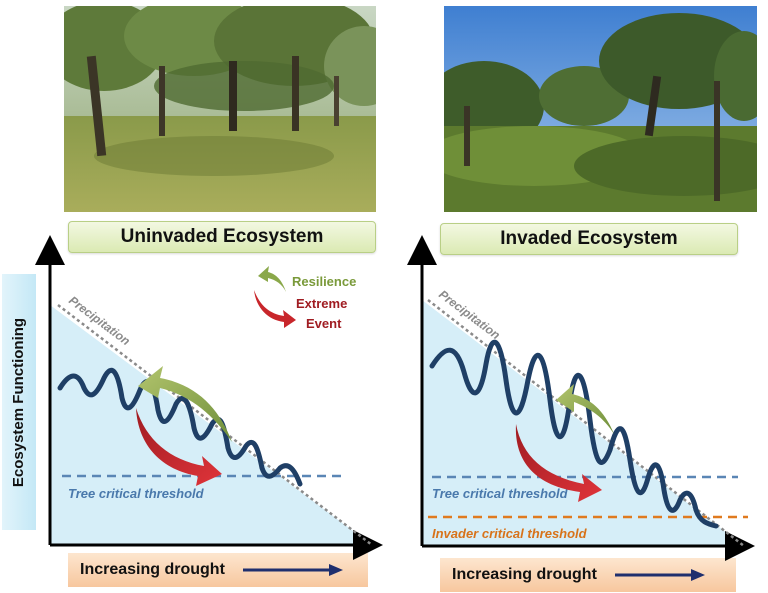 The width and height of the screenshot is (768, 593). Describe the element at coordinates (179, 447) in the screenshot. I see `left-extreme-event-arrow` at that location.